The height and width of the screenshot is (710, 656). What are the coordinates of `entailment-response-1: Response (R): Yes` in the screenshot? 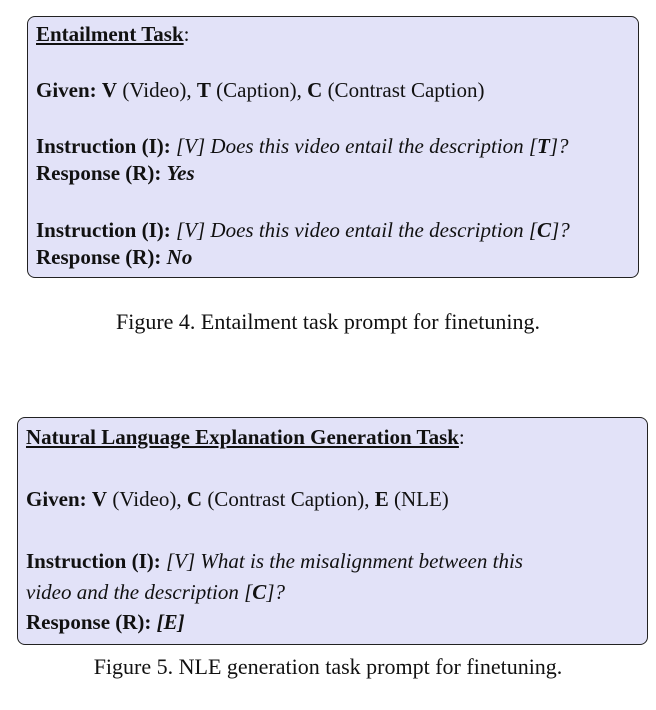 It's located at (115, 173).